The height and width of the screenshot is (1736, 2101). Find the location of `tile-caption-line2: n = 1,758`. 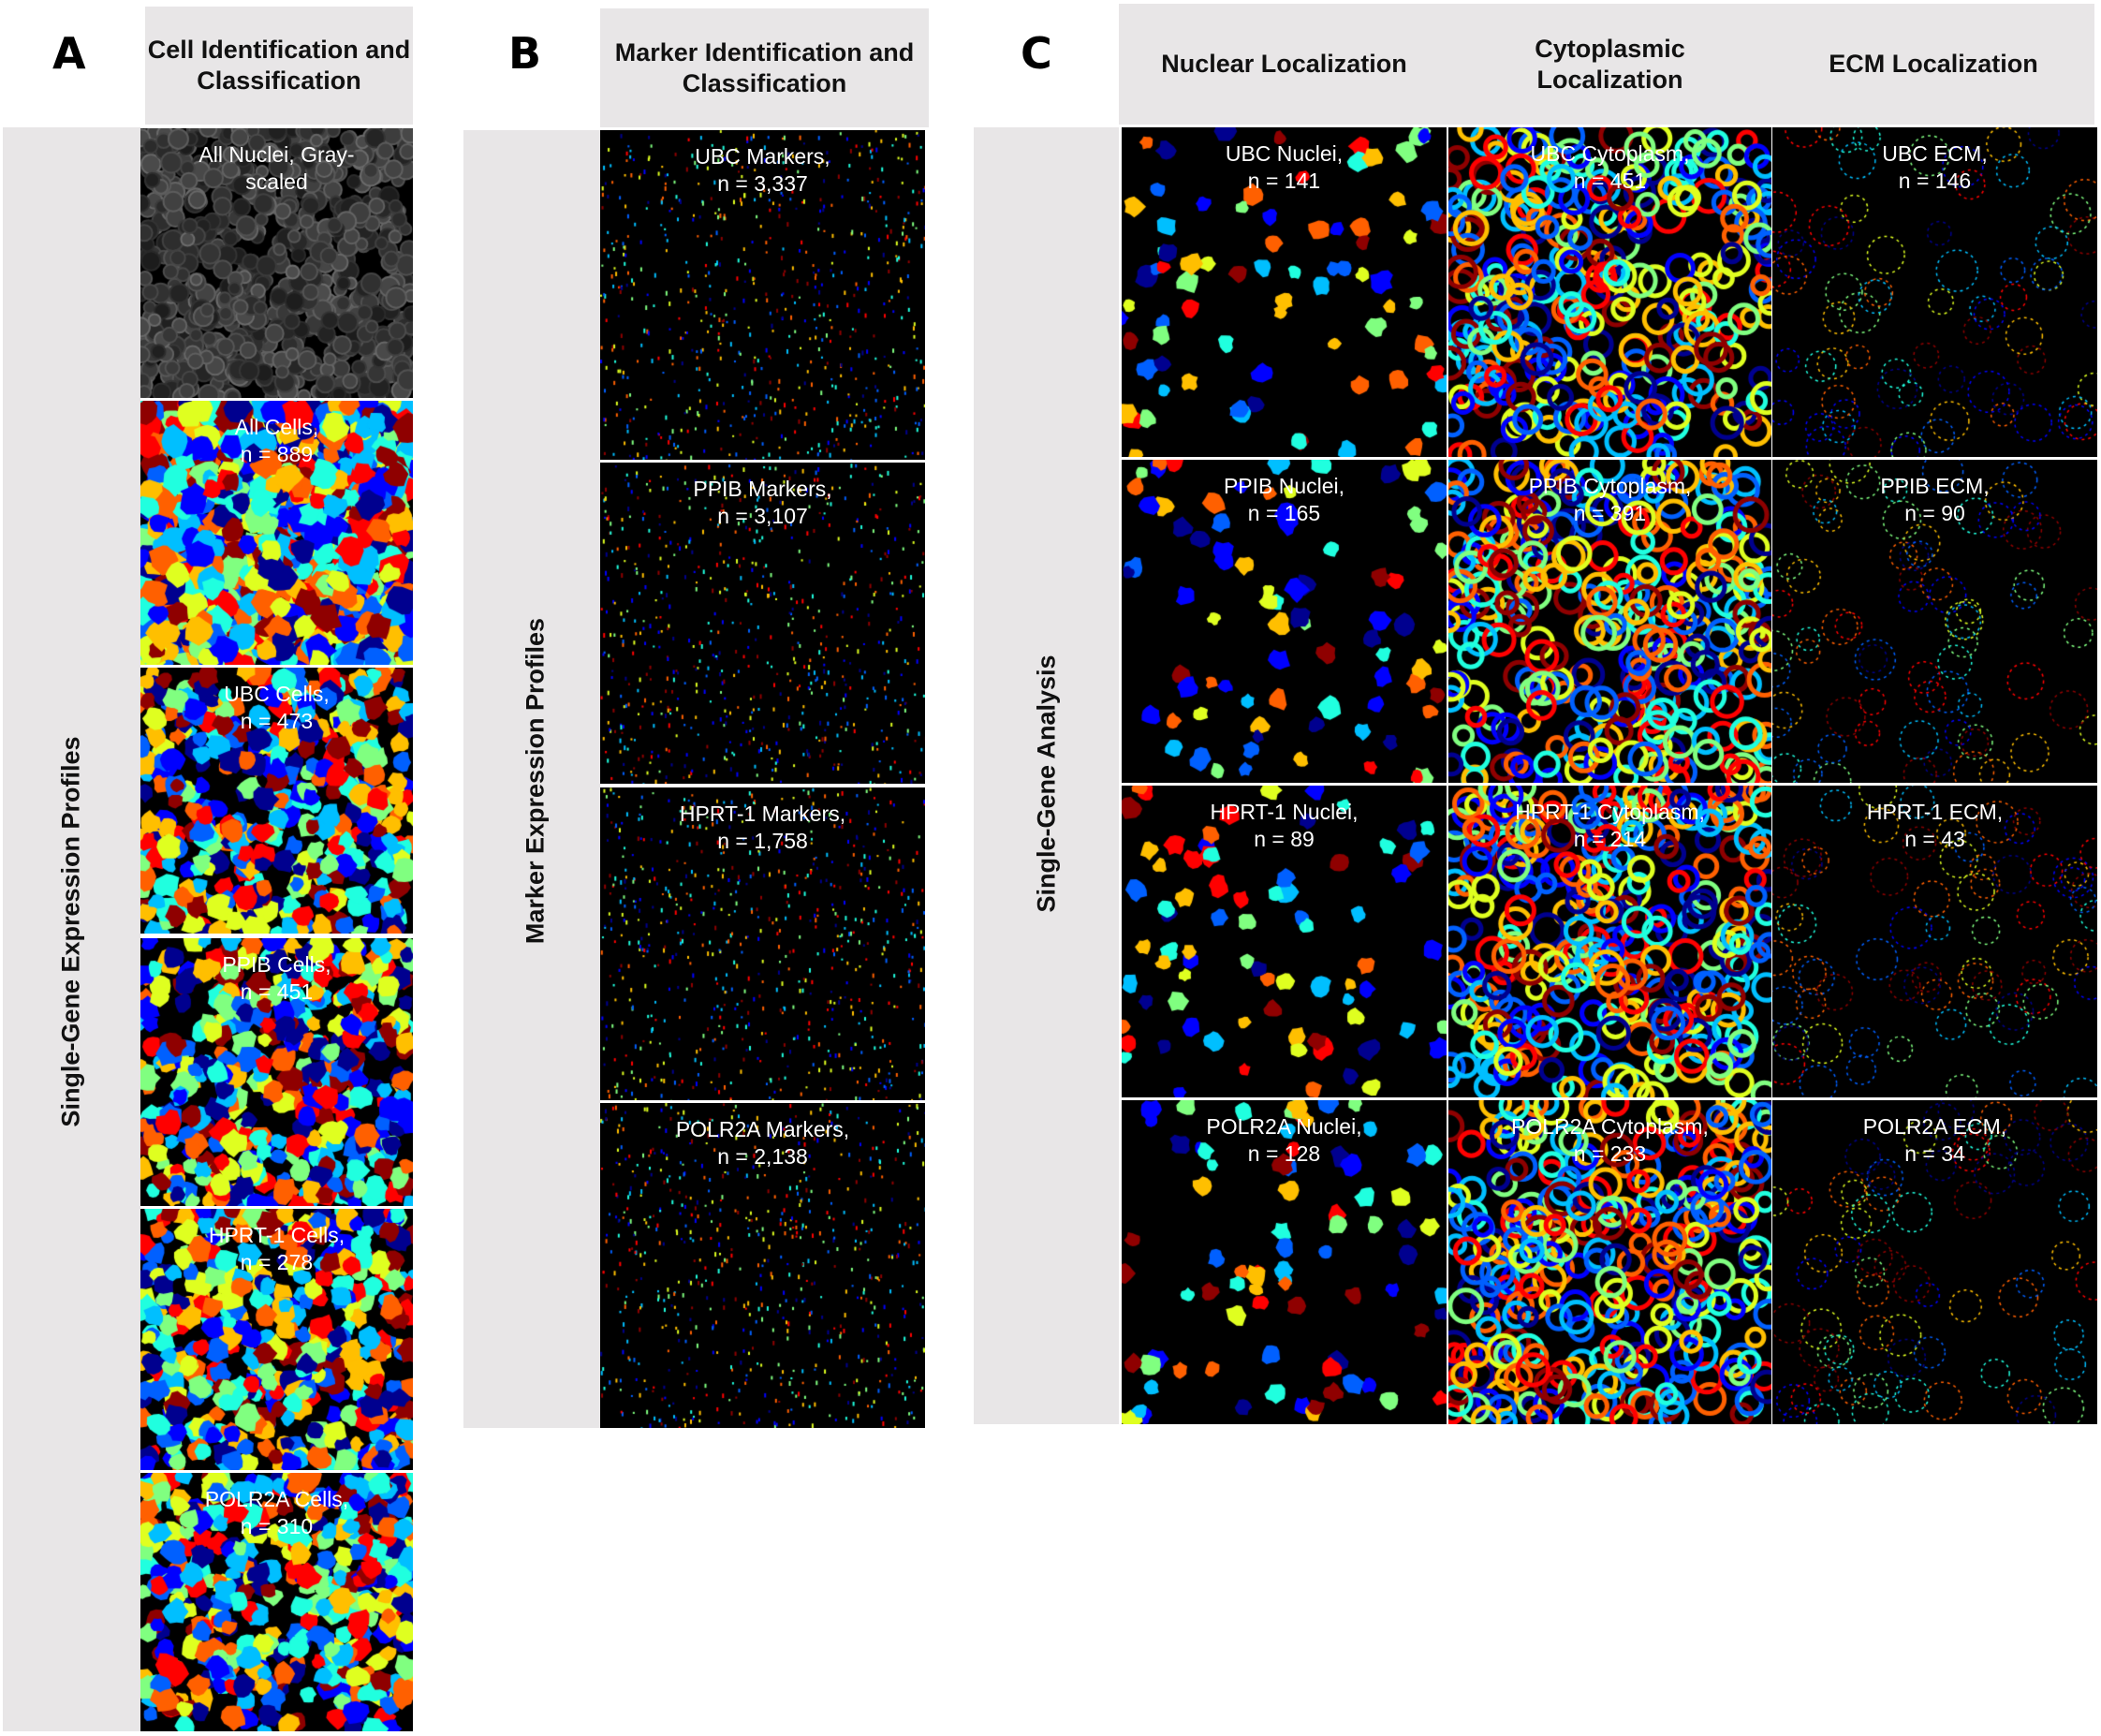

tile-caption-line2: n = 1,758 is located at coordinates (762, 841).